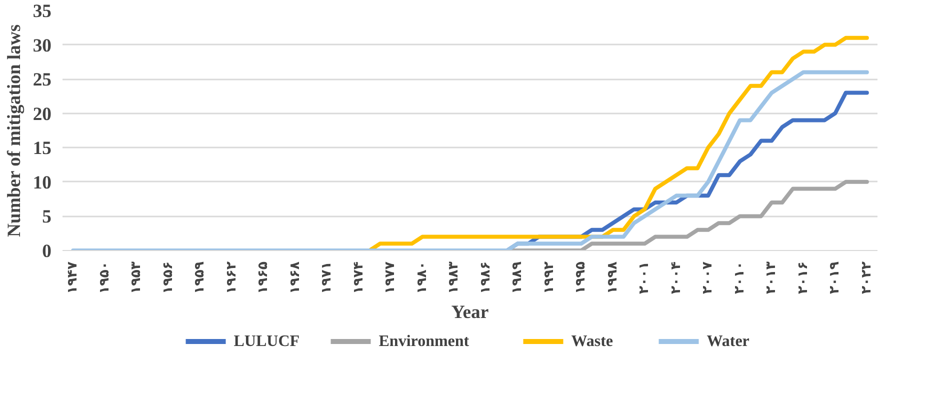 Image resolution: width=946 pixels, height=401 pixels. What do you see at coordinates (267, 341) in the screenshot?
I see `legend-label: LULUCF` at bounding box center [267, 341].